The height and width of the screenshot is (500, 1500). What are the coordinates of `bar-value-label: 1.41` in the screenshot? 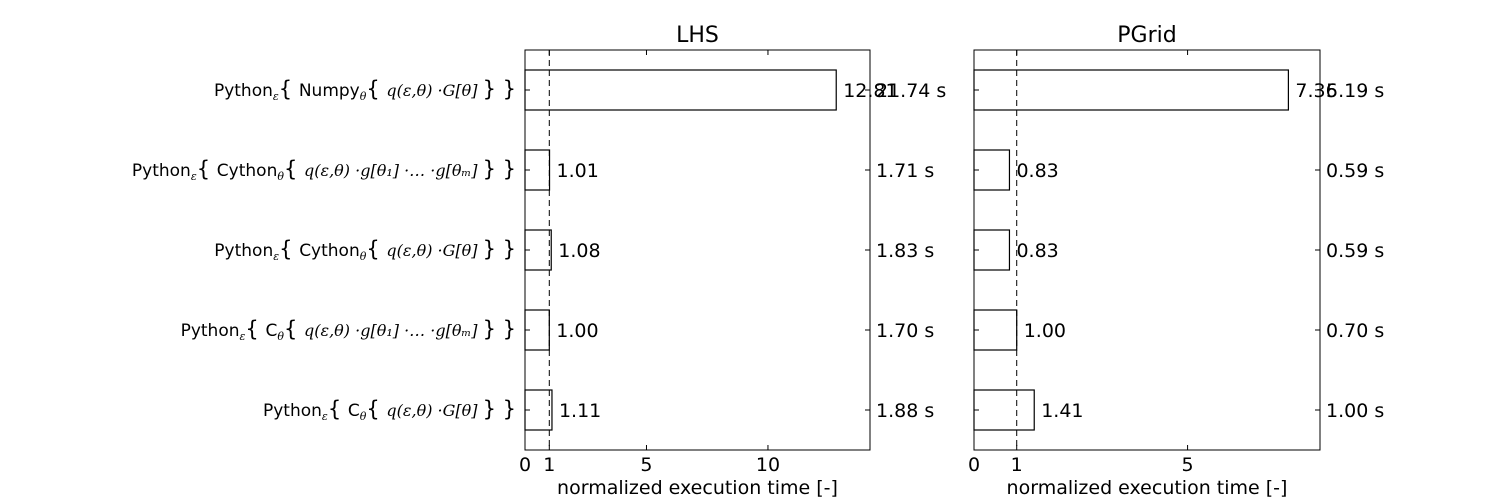 It's located at (1062, 411).